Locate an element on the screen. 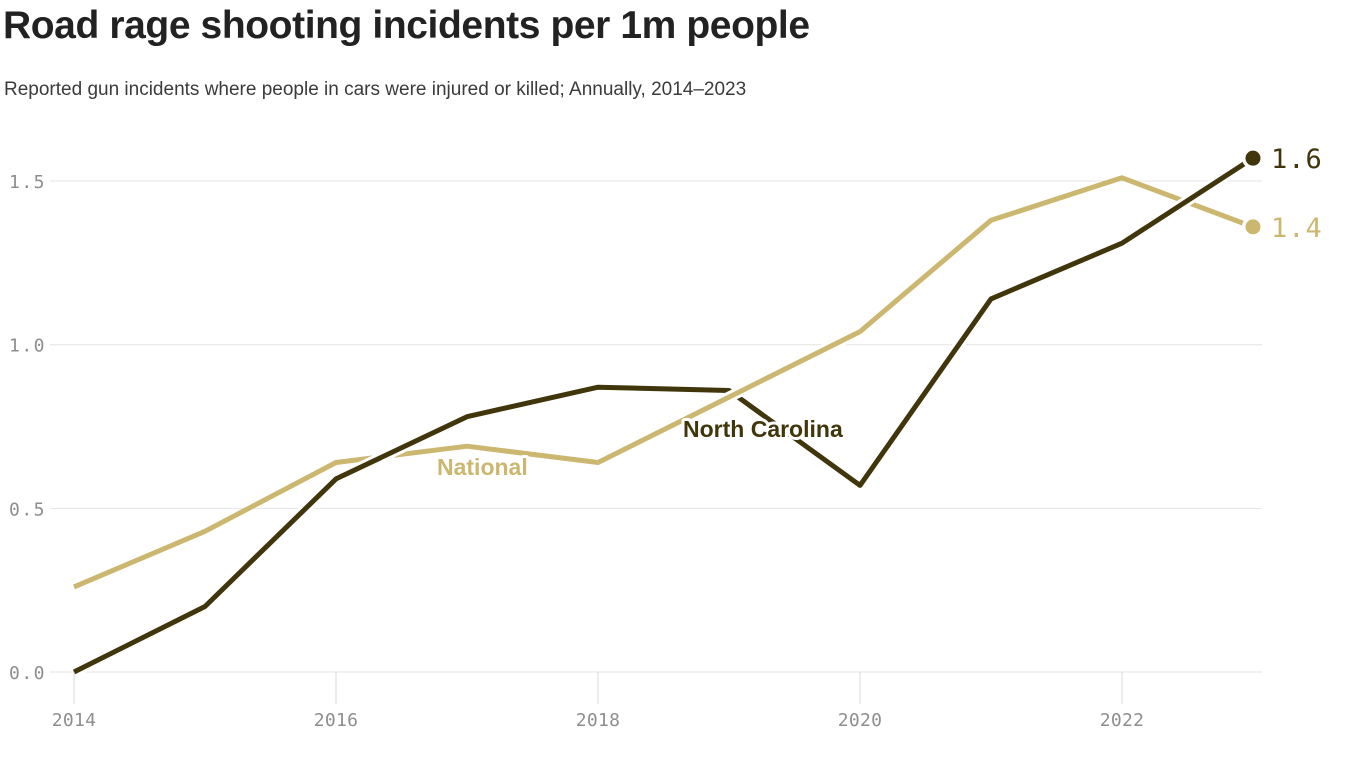 This screenshot has width=1366, height=768. series-label-north-carolina: North Carolina is located at coordinates (763, 429).